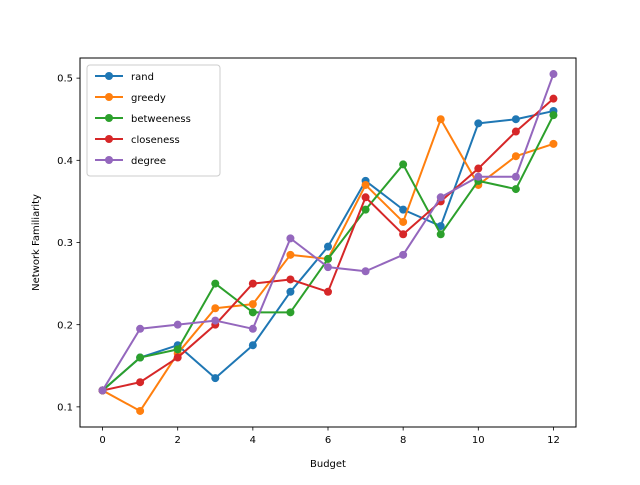 The image size is (640, 485). What do you see at coordinates (65, 407) in the screenshot?
I see `y-tick-label: 0.1` at bounding box center [65, 407].